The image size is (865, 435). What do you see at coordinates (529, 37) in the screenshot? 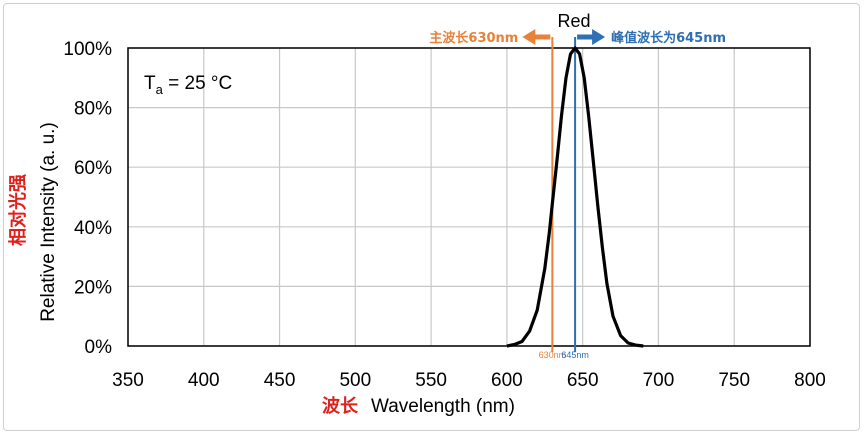
I see `dominant-arrow-icon` at bounding box center [529, 37].